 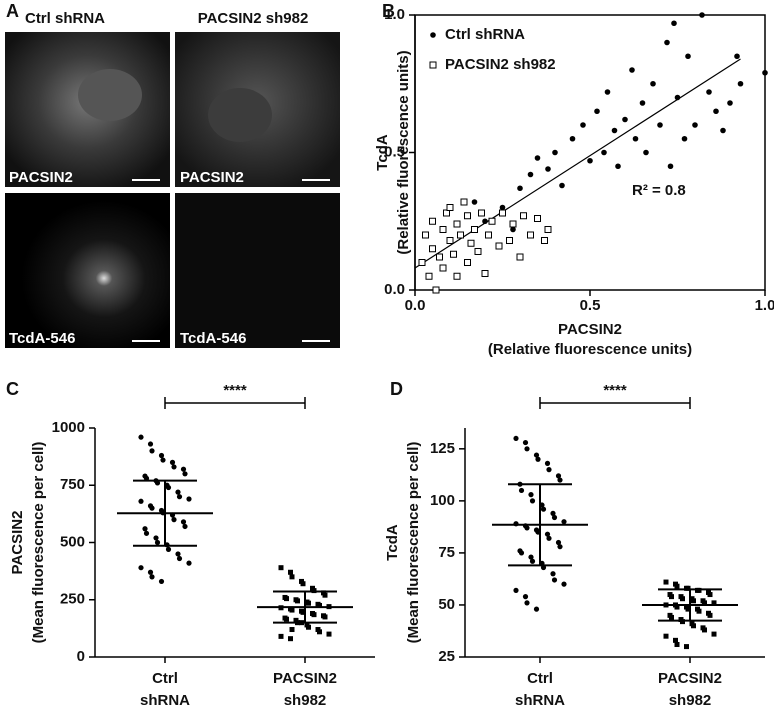 What do you see at coordinates (446, 604) in the screenshot?
I see `y-tick-label: 50` at bounding box center [446, 604].